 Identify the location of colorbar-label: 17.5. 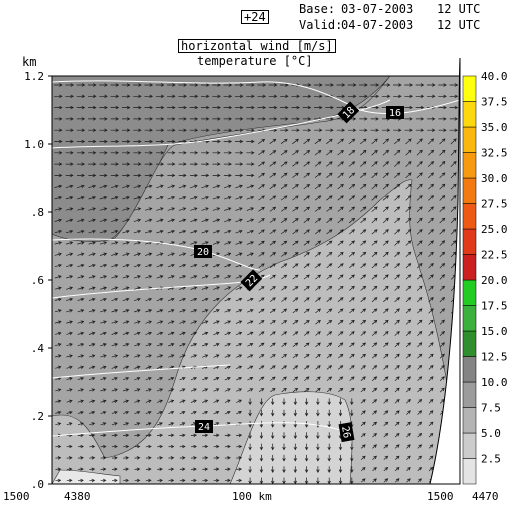
(494, 306).